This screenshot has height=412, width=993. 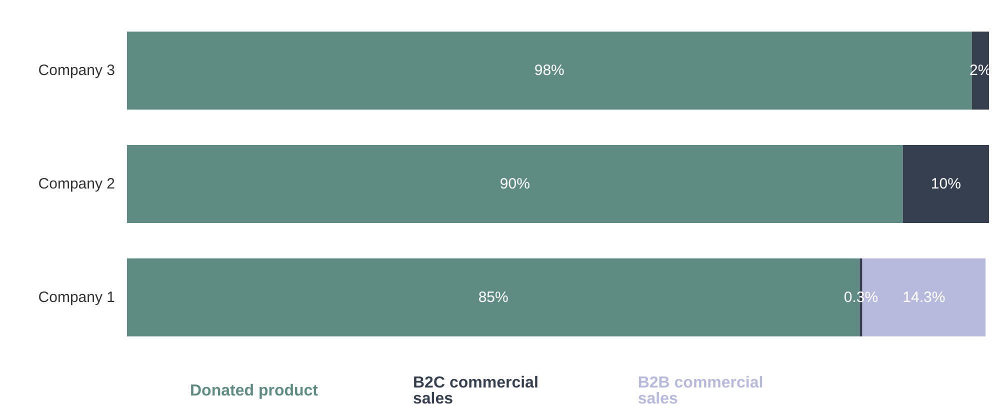 I want to click on data-label: 10%, so click(x=945, y=184).